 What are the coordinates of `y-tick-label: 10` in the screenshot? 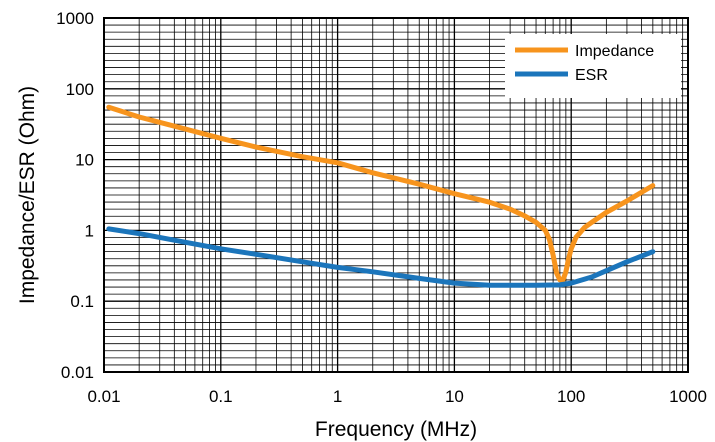 It's located at (84, 160).